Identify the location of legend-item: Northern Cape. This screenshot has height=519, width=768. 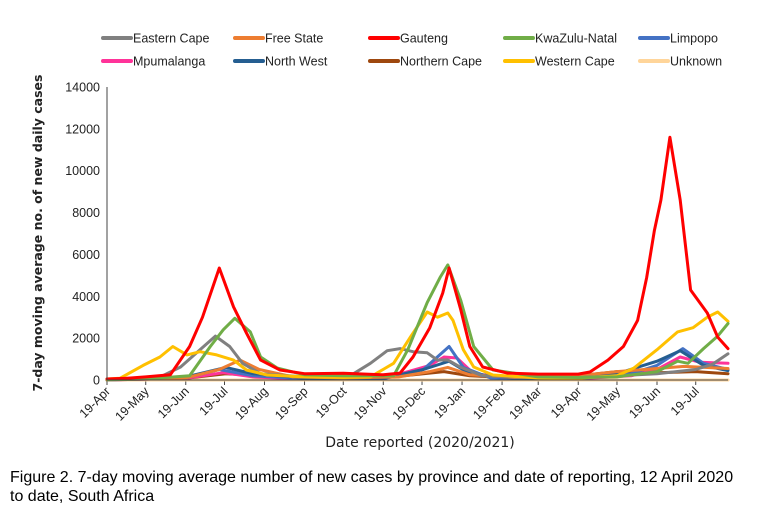
(425, 62).